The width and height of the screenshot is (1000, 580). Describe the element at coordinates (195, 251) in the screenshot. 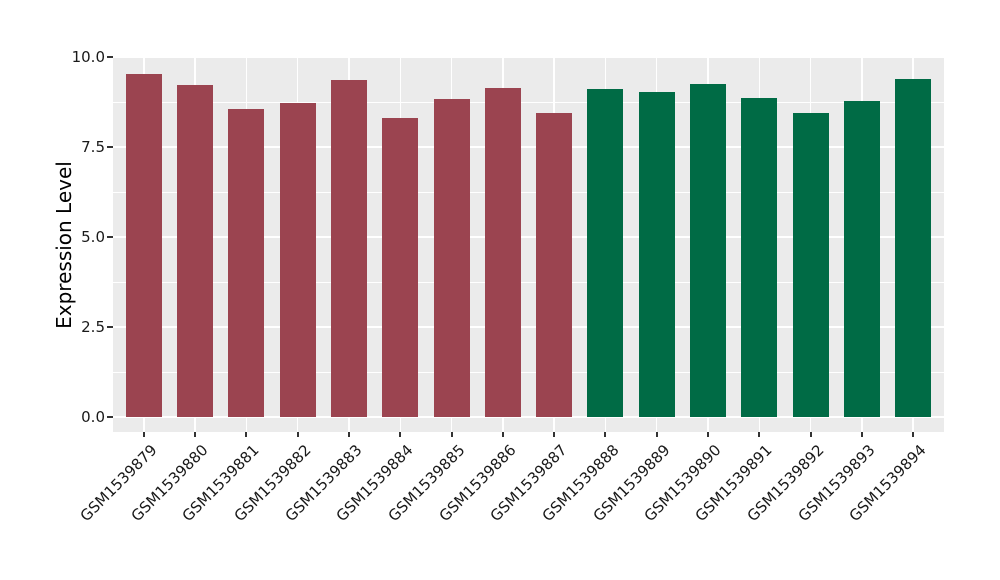

I see `bar-GSM1539880` at that location.